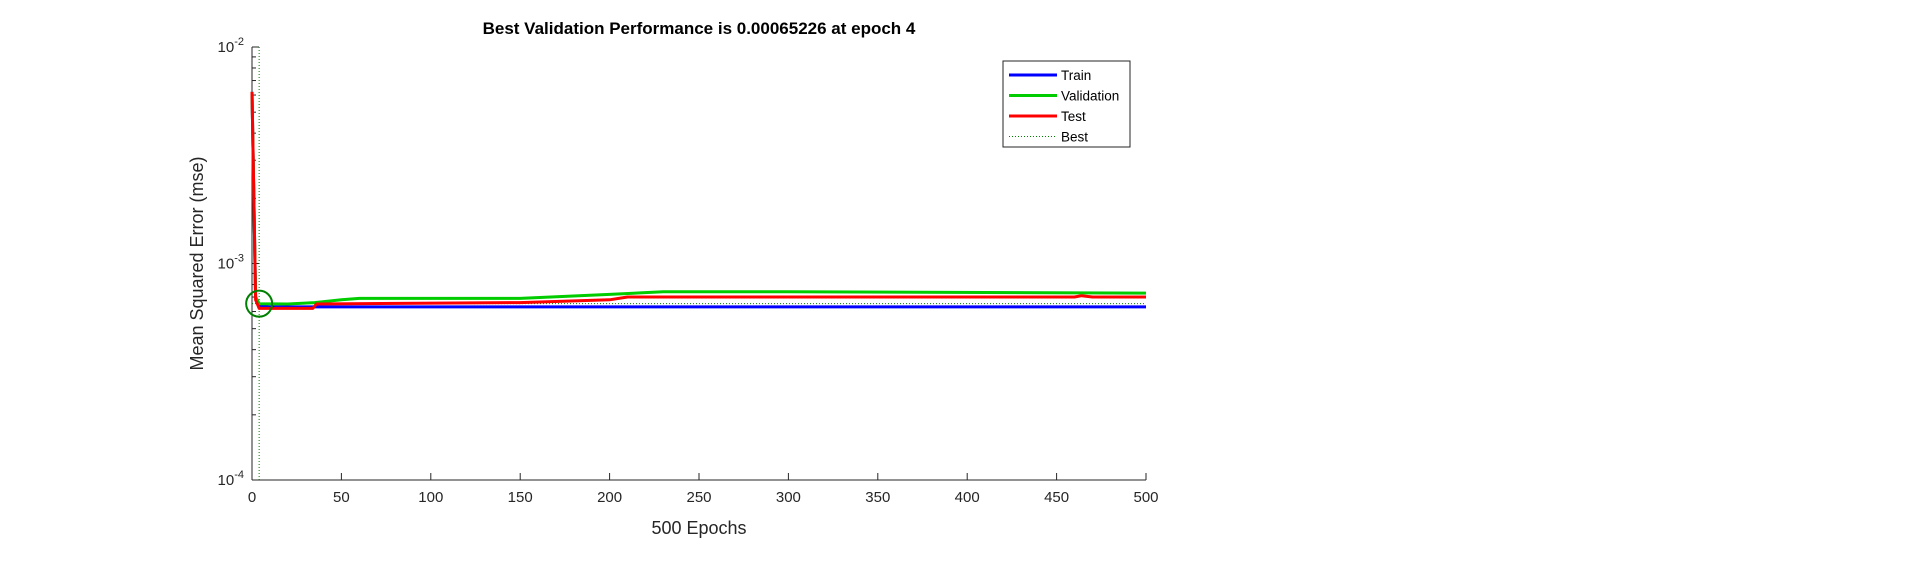  What do you see at coordinates (1073, 116) in the screenshot?
I see `legend-label-test: Test` at bounding box center [1073, 116].